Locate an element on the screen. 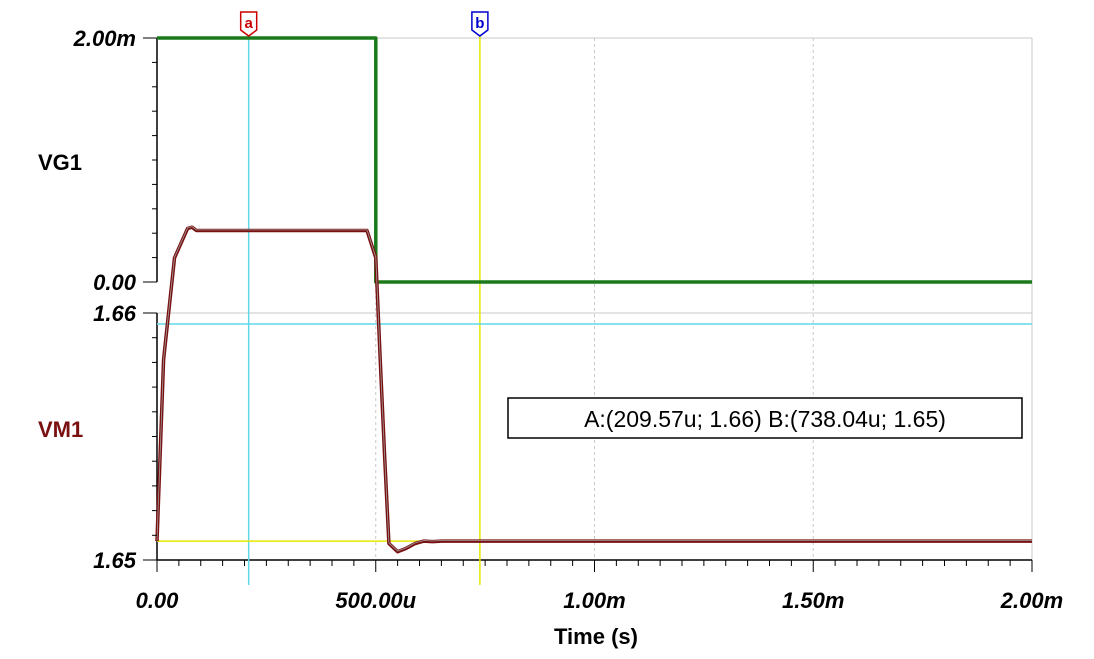  cursor-a-flag: a is located at coordinates (248, 24).